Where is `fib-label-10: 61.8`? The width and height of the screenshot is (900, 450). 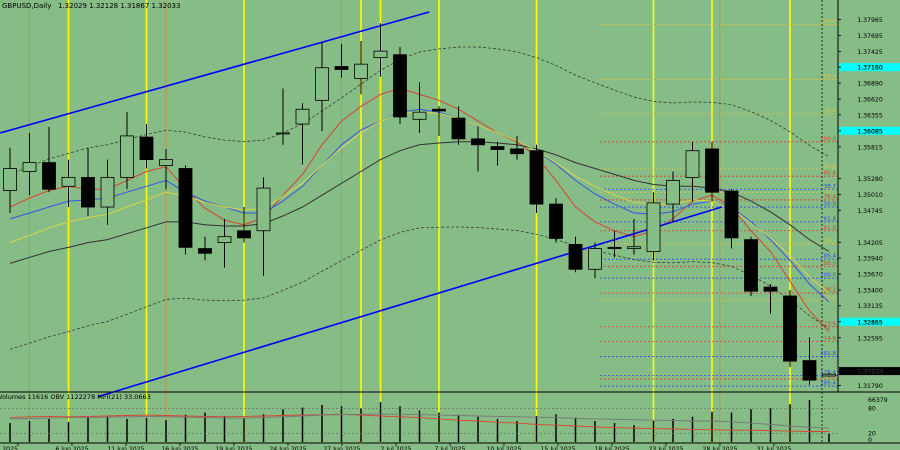 fib-label-10: 61.8 is located at coordinates (830, 219).